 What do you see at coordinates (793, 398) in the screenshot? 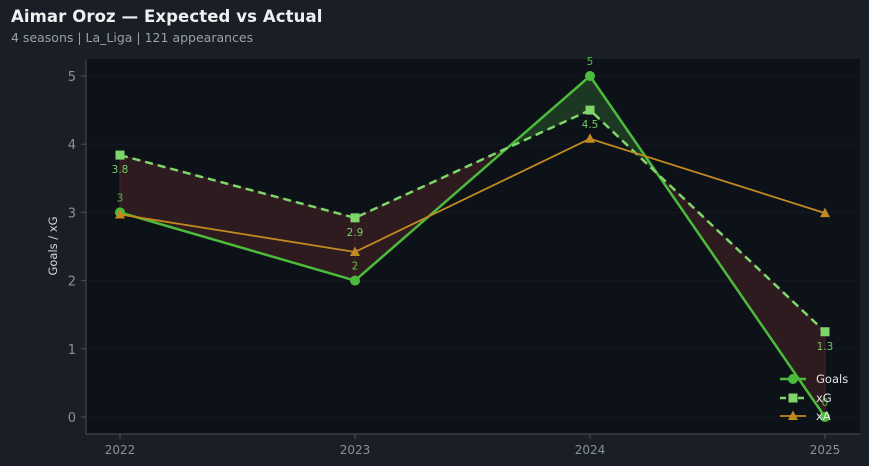
I see `legend-marker-square-icon` at bounding box center [793, 398].